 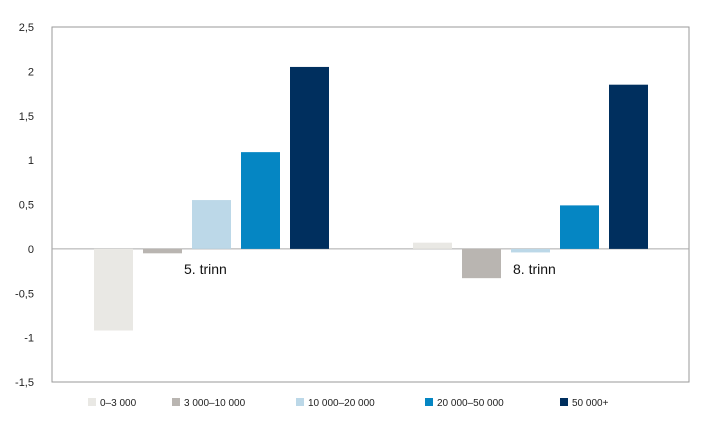 I want to click on legend-label: 10 000–20 000, so click(x=341, y=403).